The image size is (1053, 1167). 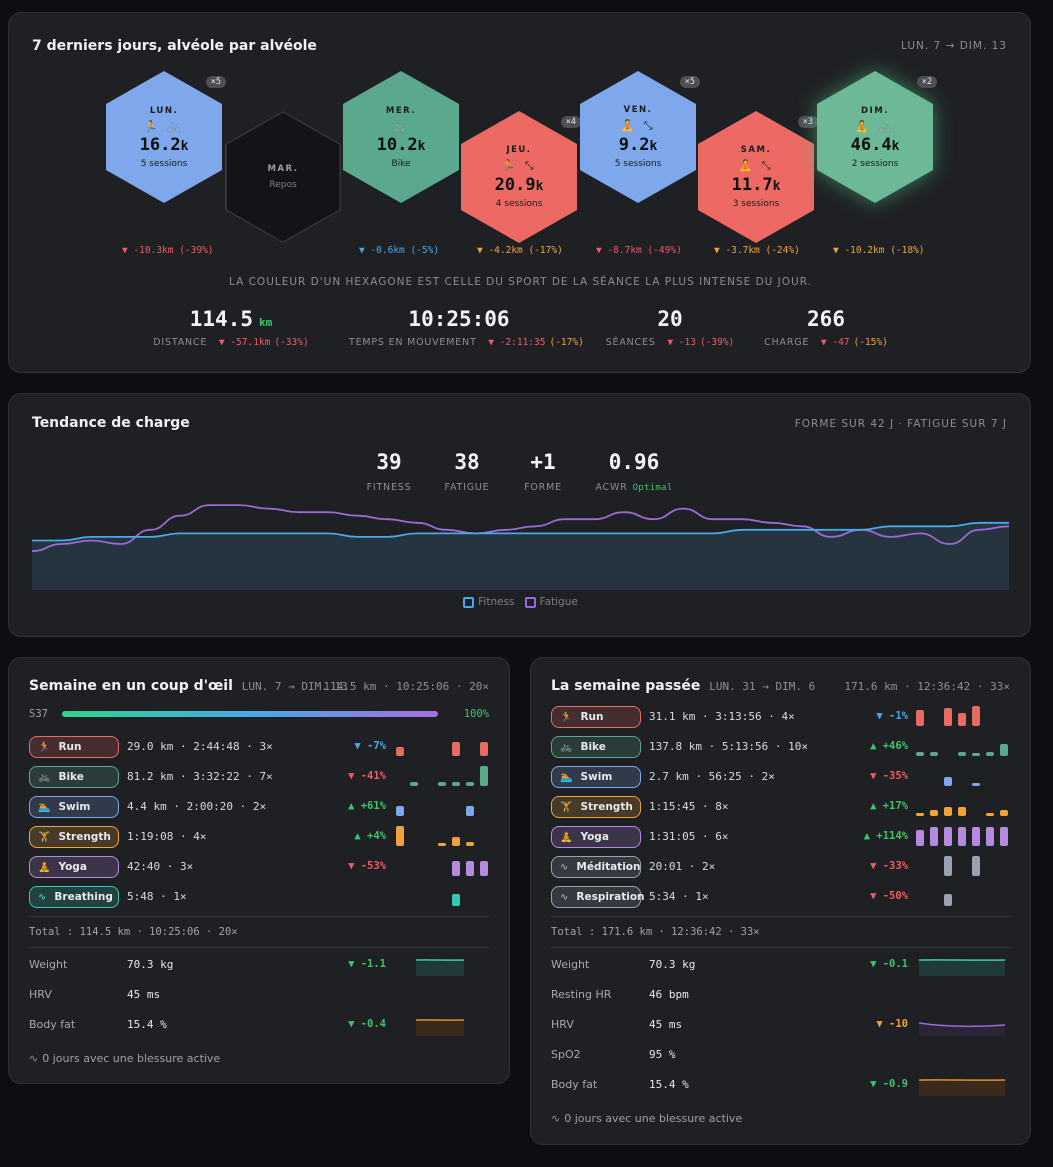 What do you see at coordinates (406, 686) in the screenshot?
I see `current-week-summary: 114.5 km · 10:25:06 · 20×` at bounding box center [406, 686].